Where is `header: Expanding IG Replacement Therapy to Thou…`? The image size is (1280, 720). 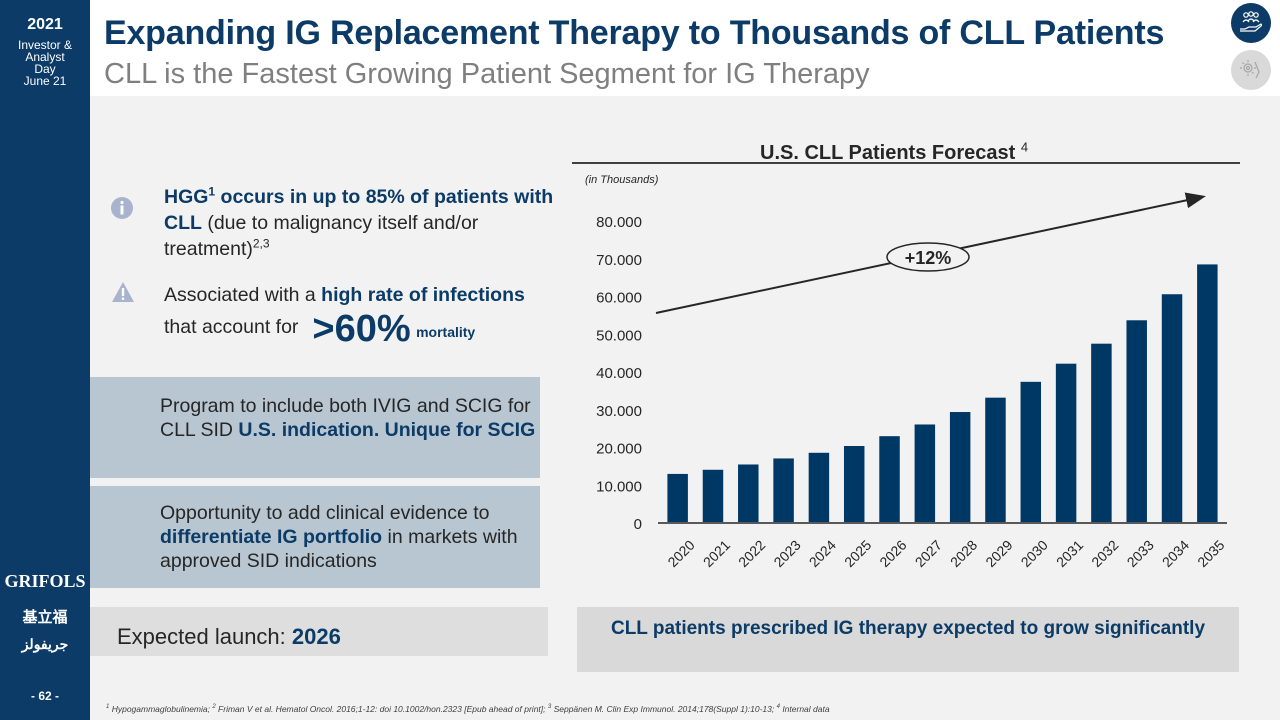
header: Expanding IG Replacement Therapy to Thou… is located at coordinates (685, 48).